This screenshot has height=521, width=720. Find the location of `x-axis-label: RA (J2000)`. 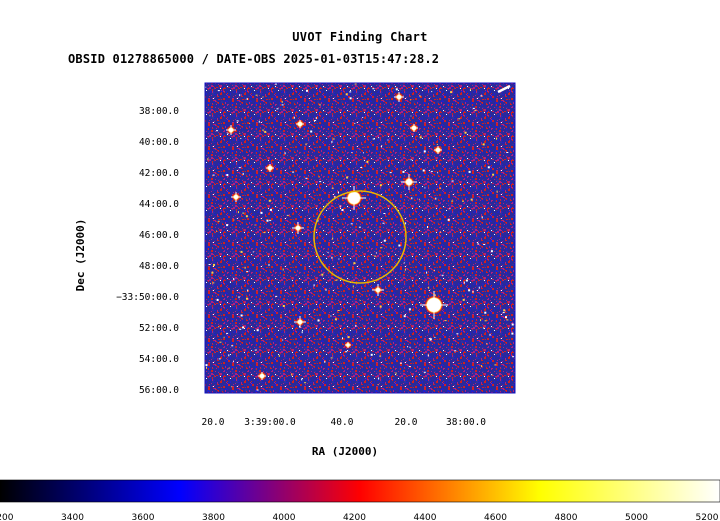

x-axis-label: RA (J2000) is located at coordinates (345, 451).